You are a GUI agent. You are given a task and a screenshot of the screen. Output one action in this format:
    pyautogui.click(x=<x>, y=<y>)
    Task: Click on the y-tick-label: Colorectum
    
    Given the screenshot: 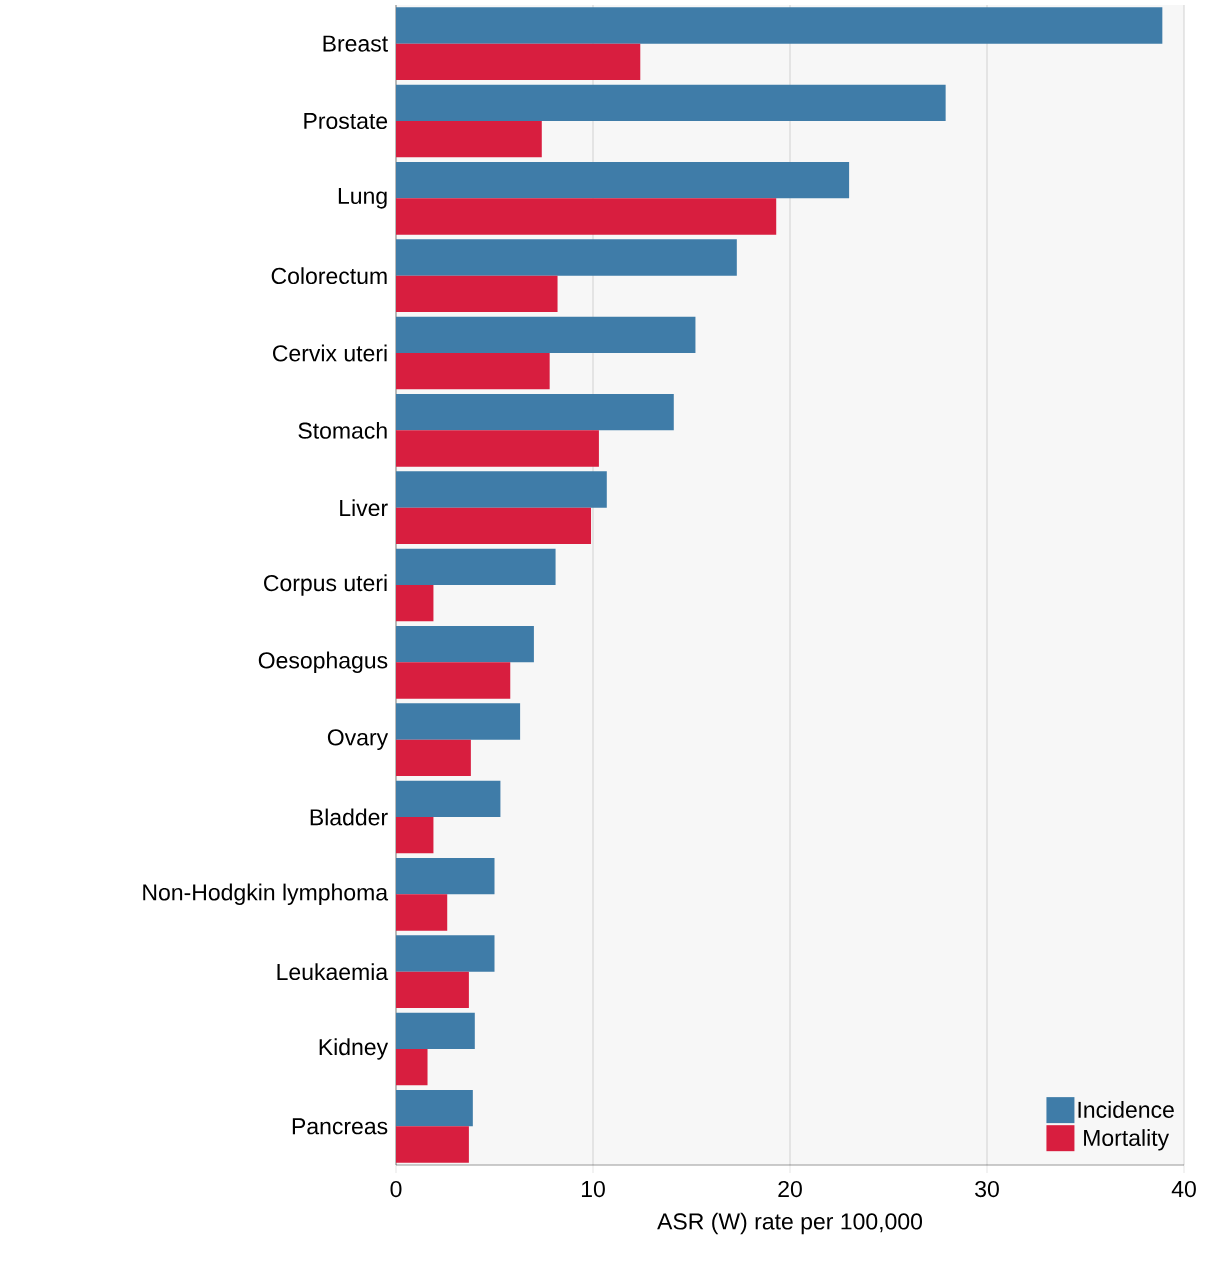 What is the action you would take?
    pyautogui.click(x=329, y=276)
    